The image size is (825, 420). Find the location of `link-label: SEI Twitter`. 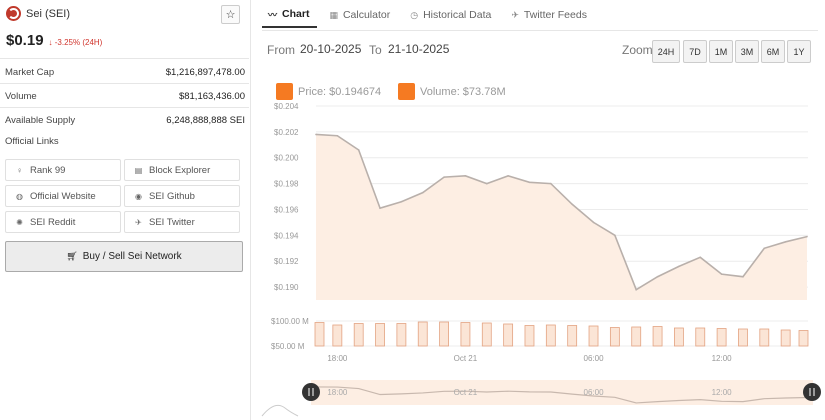

link-label: SEI Twitter is located at coordinates (172, 222).